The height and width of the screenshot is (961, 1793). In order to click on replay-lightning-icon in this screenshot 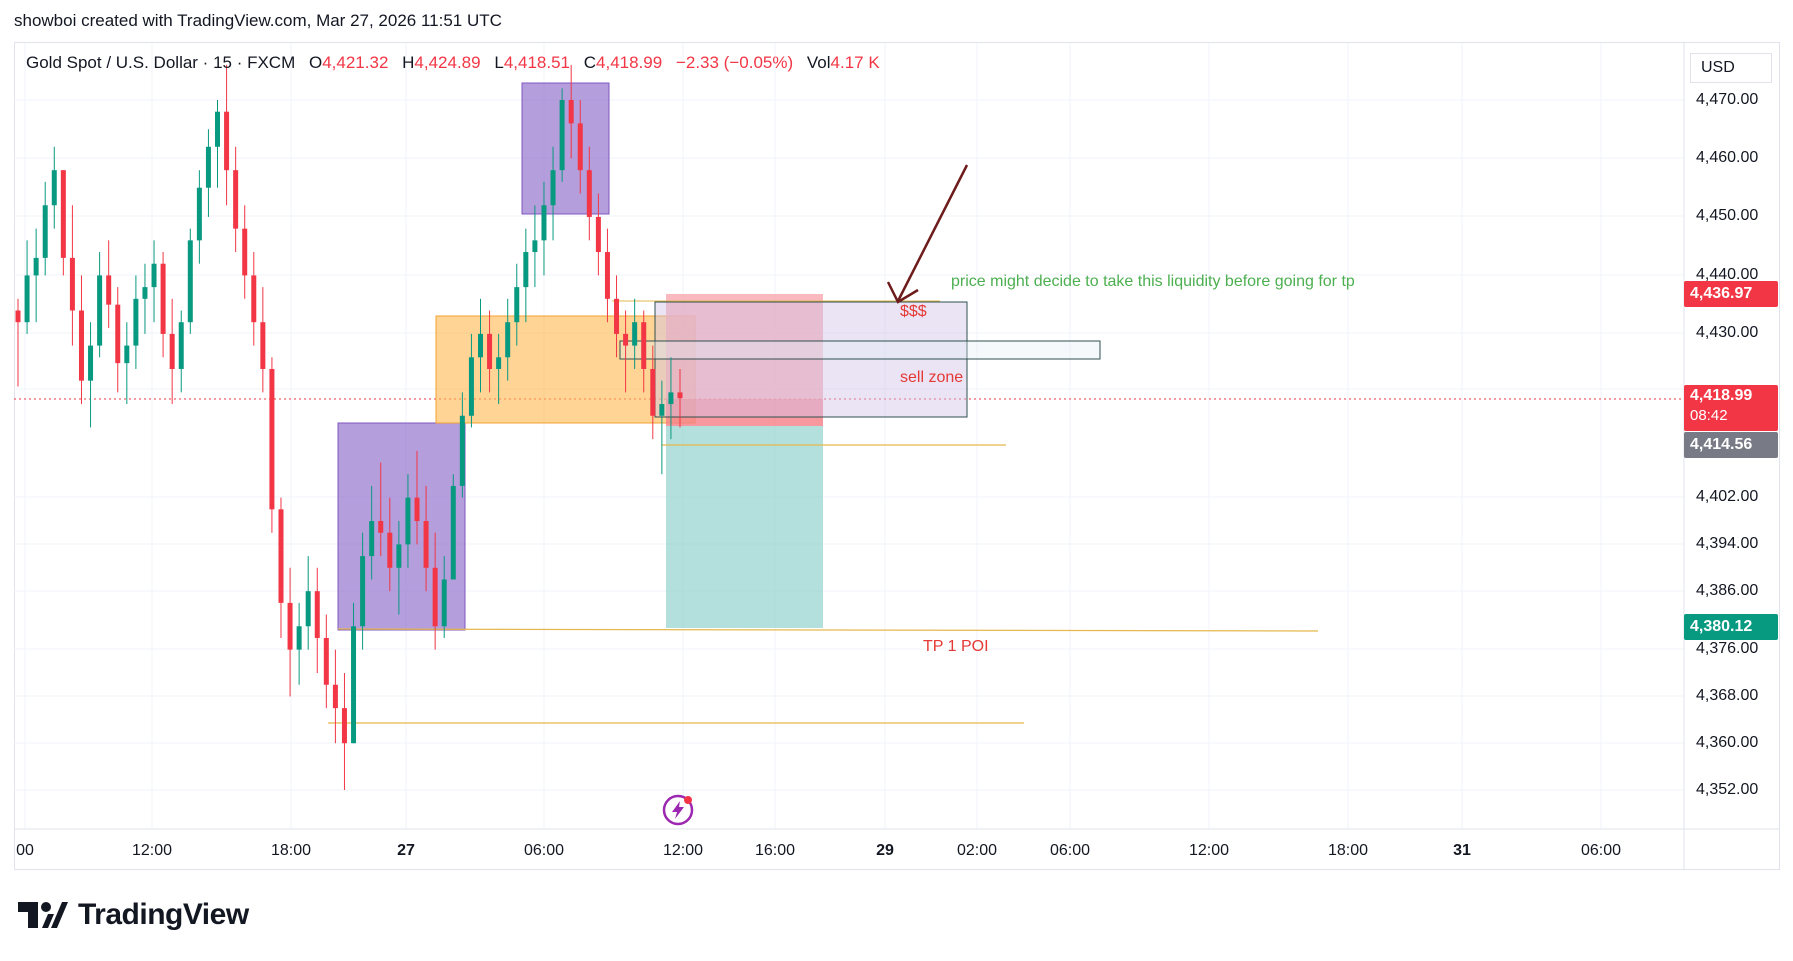, I will do `click(678, 810)`.